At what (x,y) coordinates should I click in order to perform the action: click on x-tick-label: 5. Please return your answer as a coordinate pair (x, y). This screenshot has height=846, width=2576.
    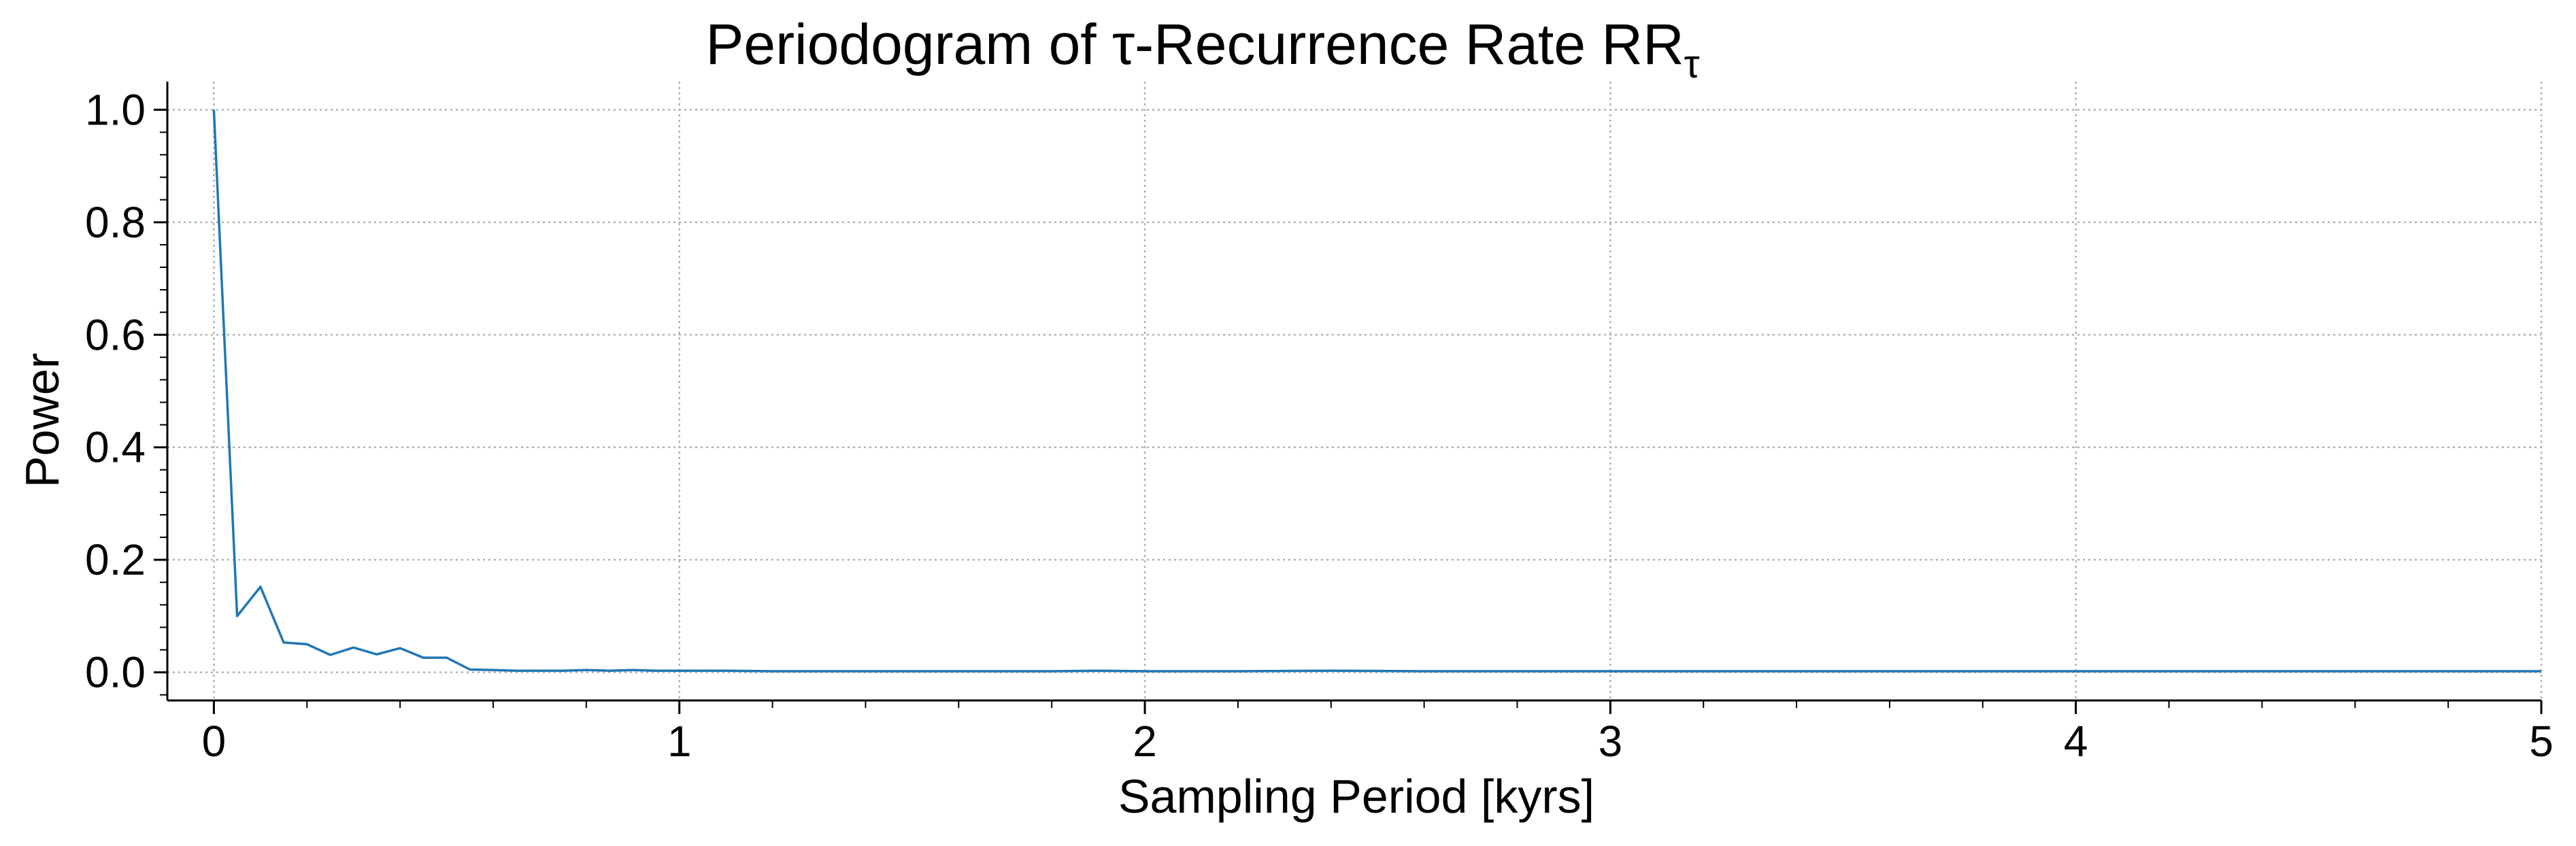
    Looking at the image, I should click on (2541, 741).